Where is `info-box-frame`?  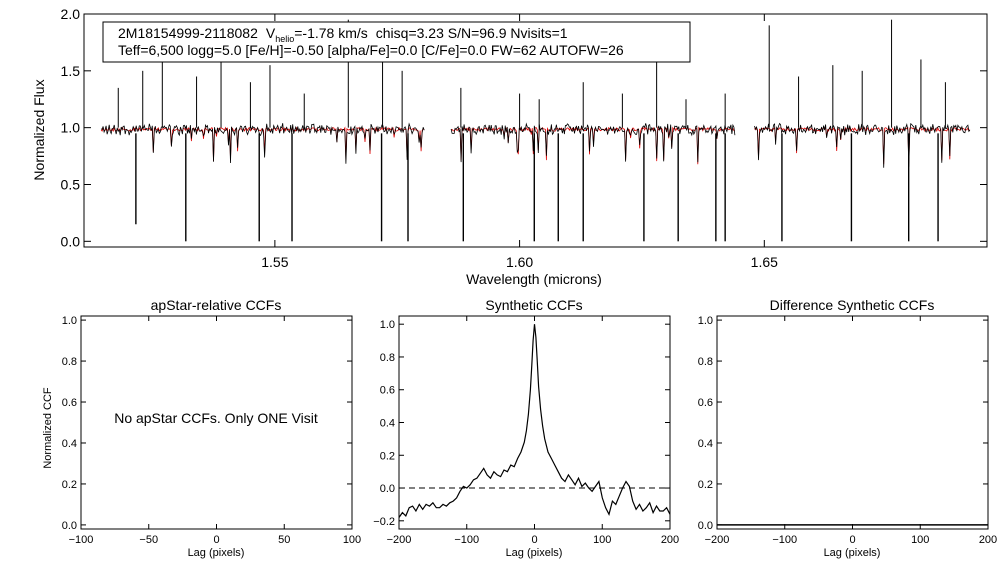 info-box-frame is located at coordinates (396, 42).